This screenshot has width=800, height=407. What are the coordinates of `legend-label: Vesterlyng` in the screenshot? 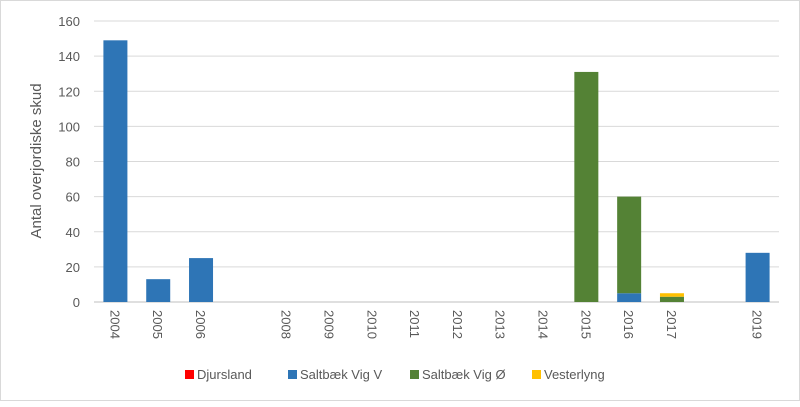 It's located at (574, 374).